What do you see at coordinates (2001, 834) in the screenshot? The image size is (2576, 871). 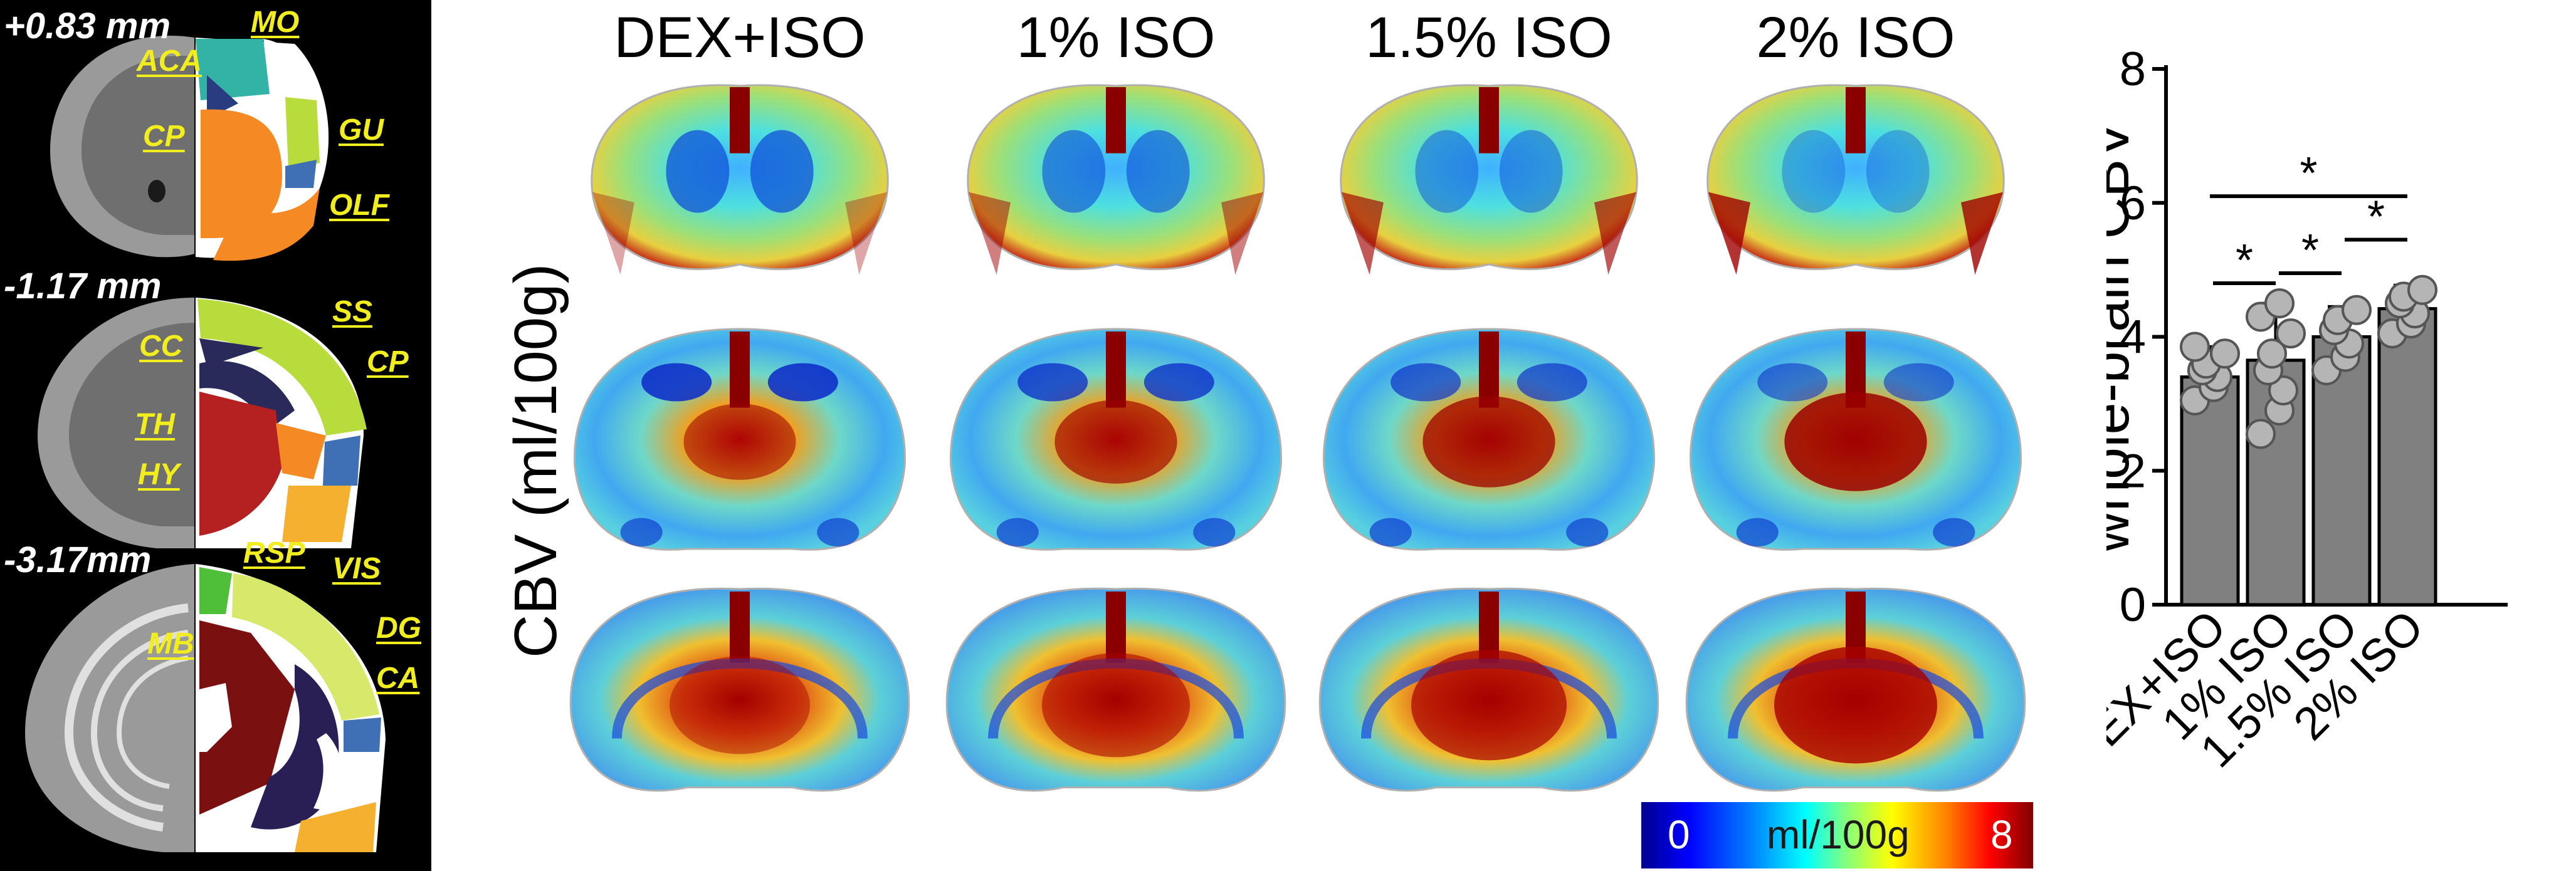 I see `colorbar-max-label: 8` at bounding box center [2001, 834].